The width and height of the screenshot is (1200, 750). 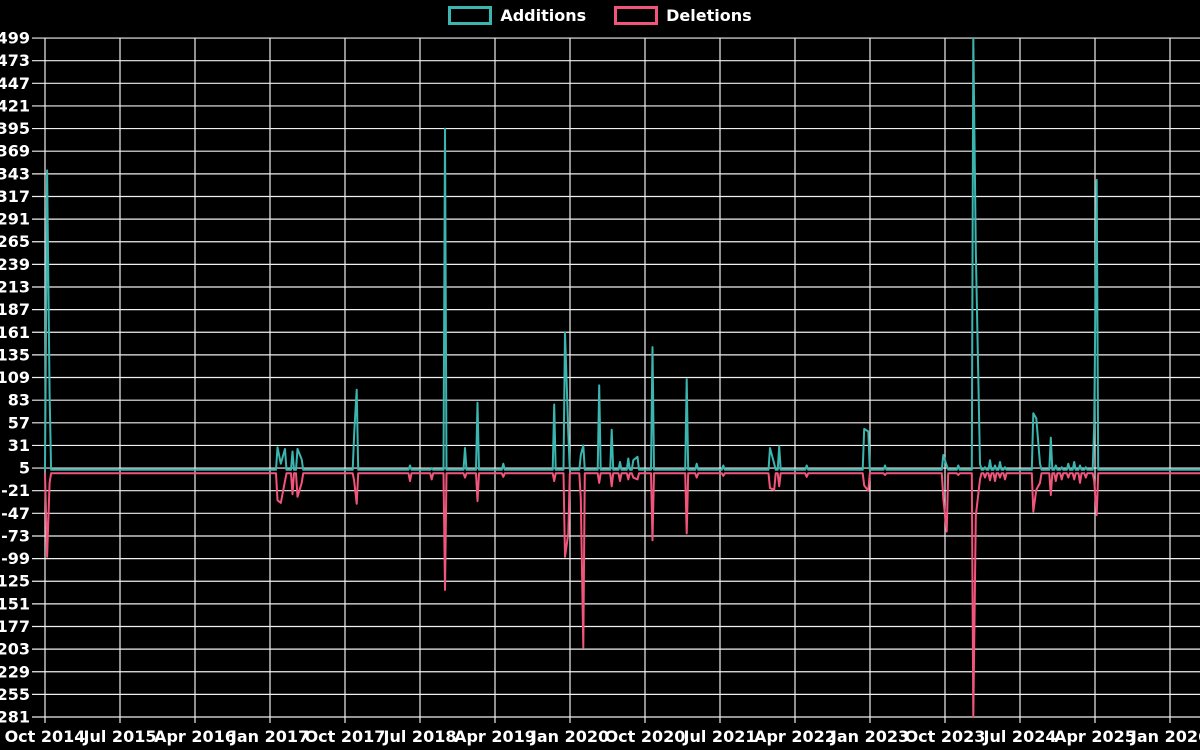 I want to click on y-tick-label: -47, so click(x=15, y=513).